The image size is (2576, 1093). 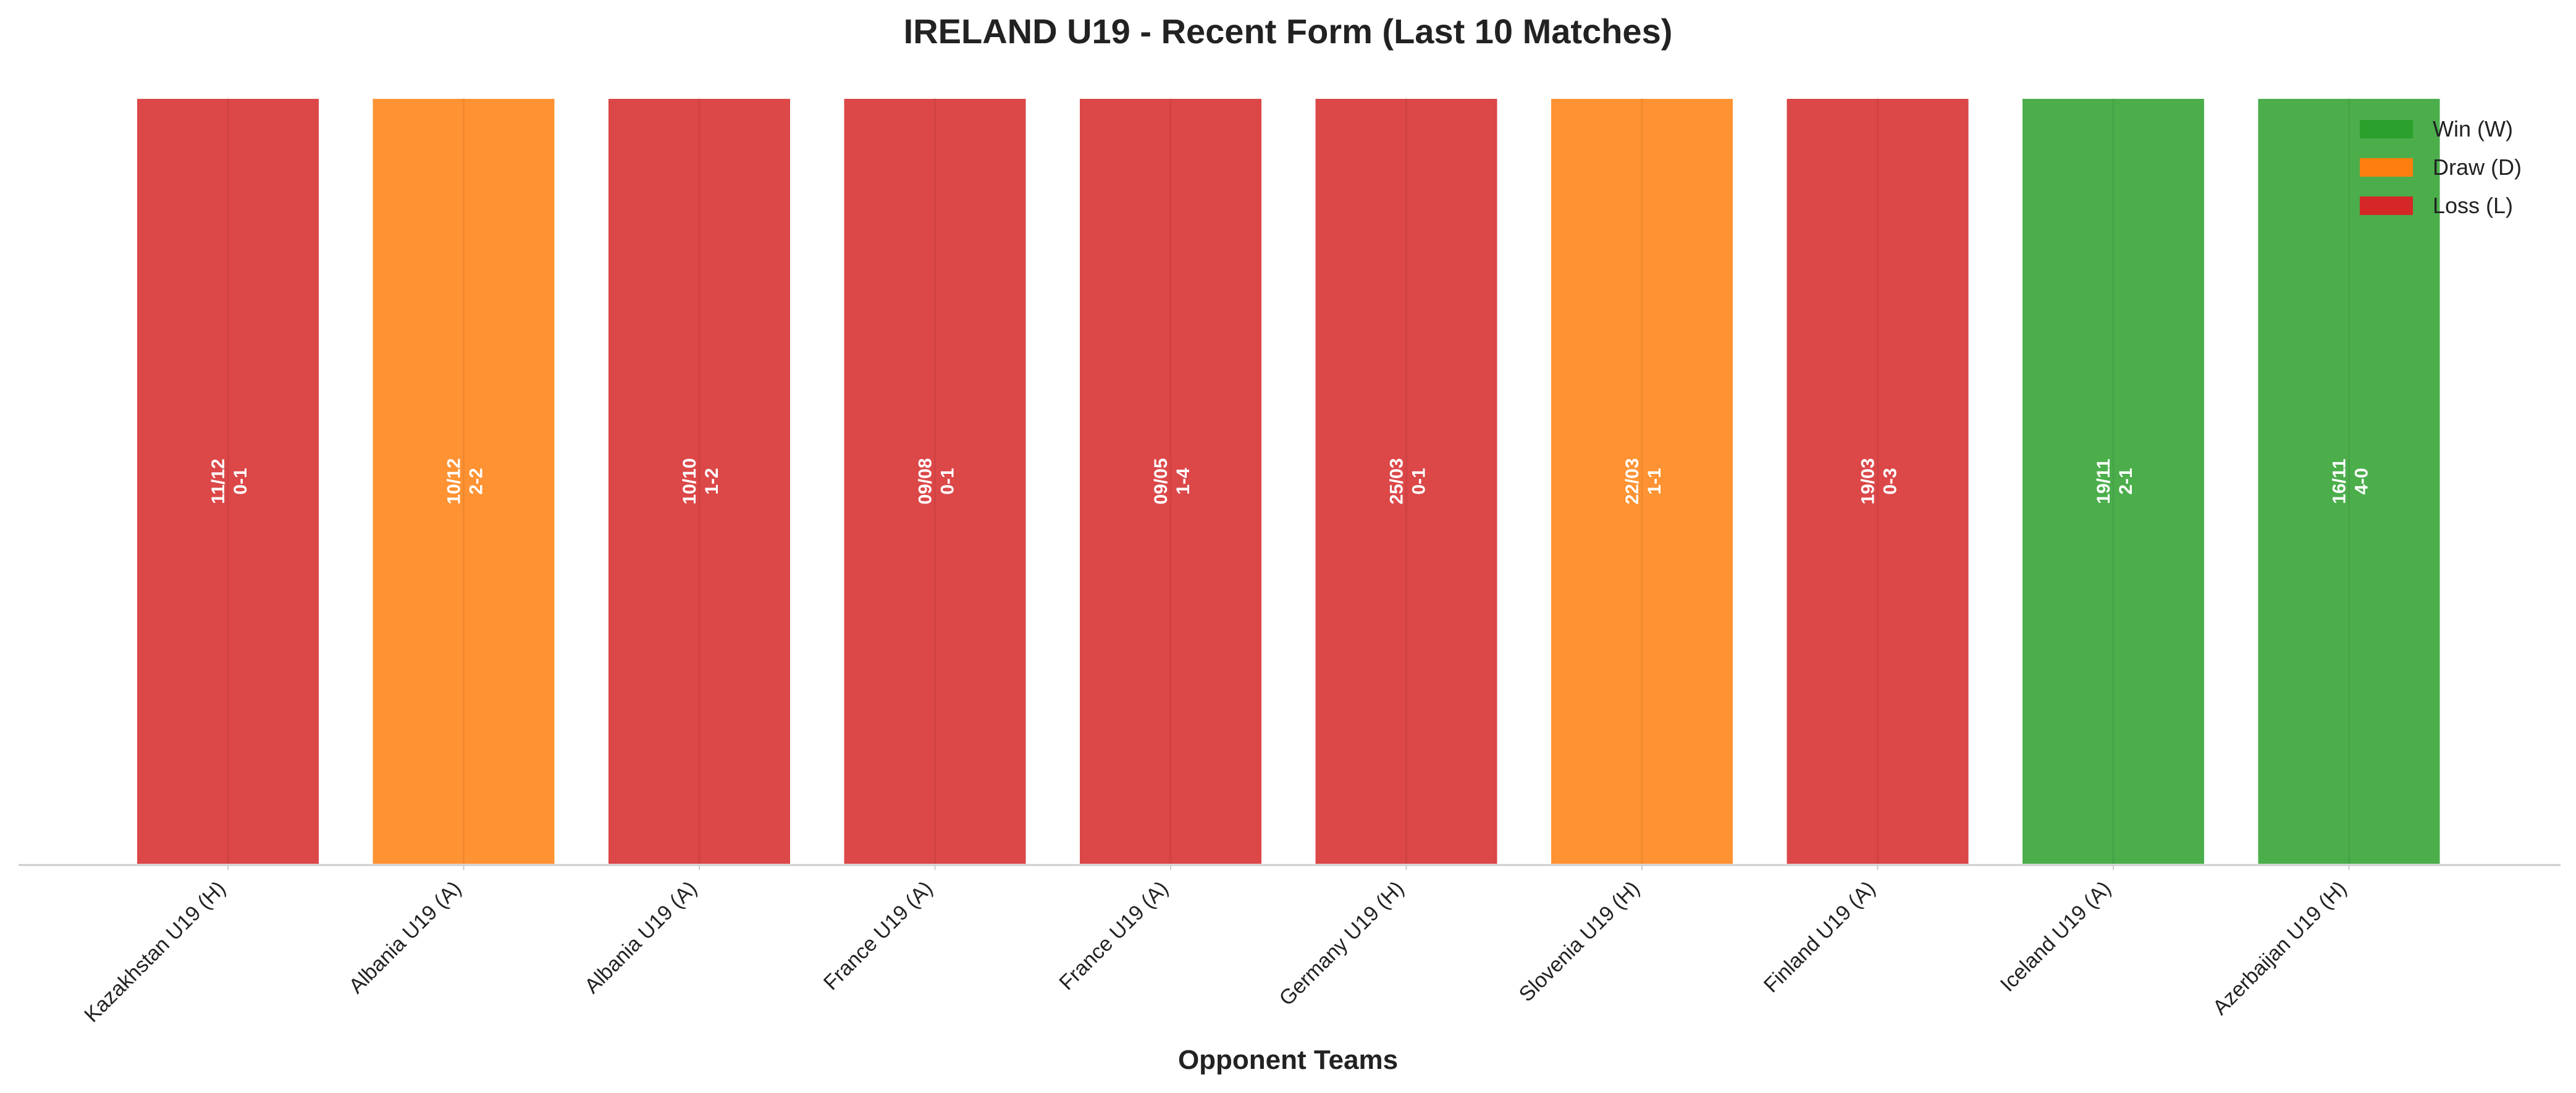 I want to click on match-date: 16/11, so click(x=2340, y=481).